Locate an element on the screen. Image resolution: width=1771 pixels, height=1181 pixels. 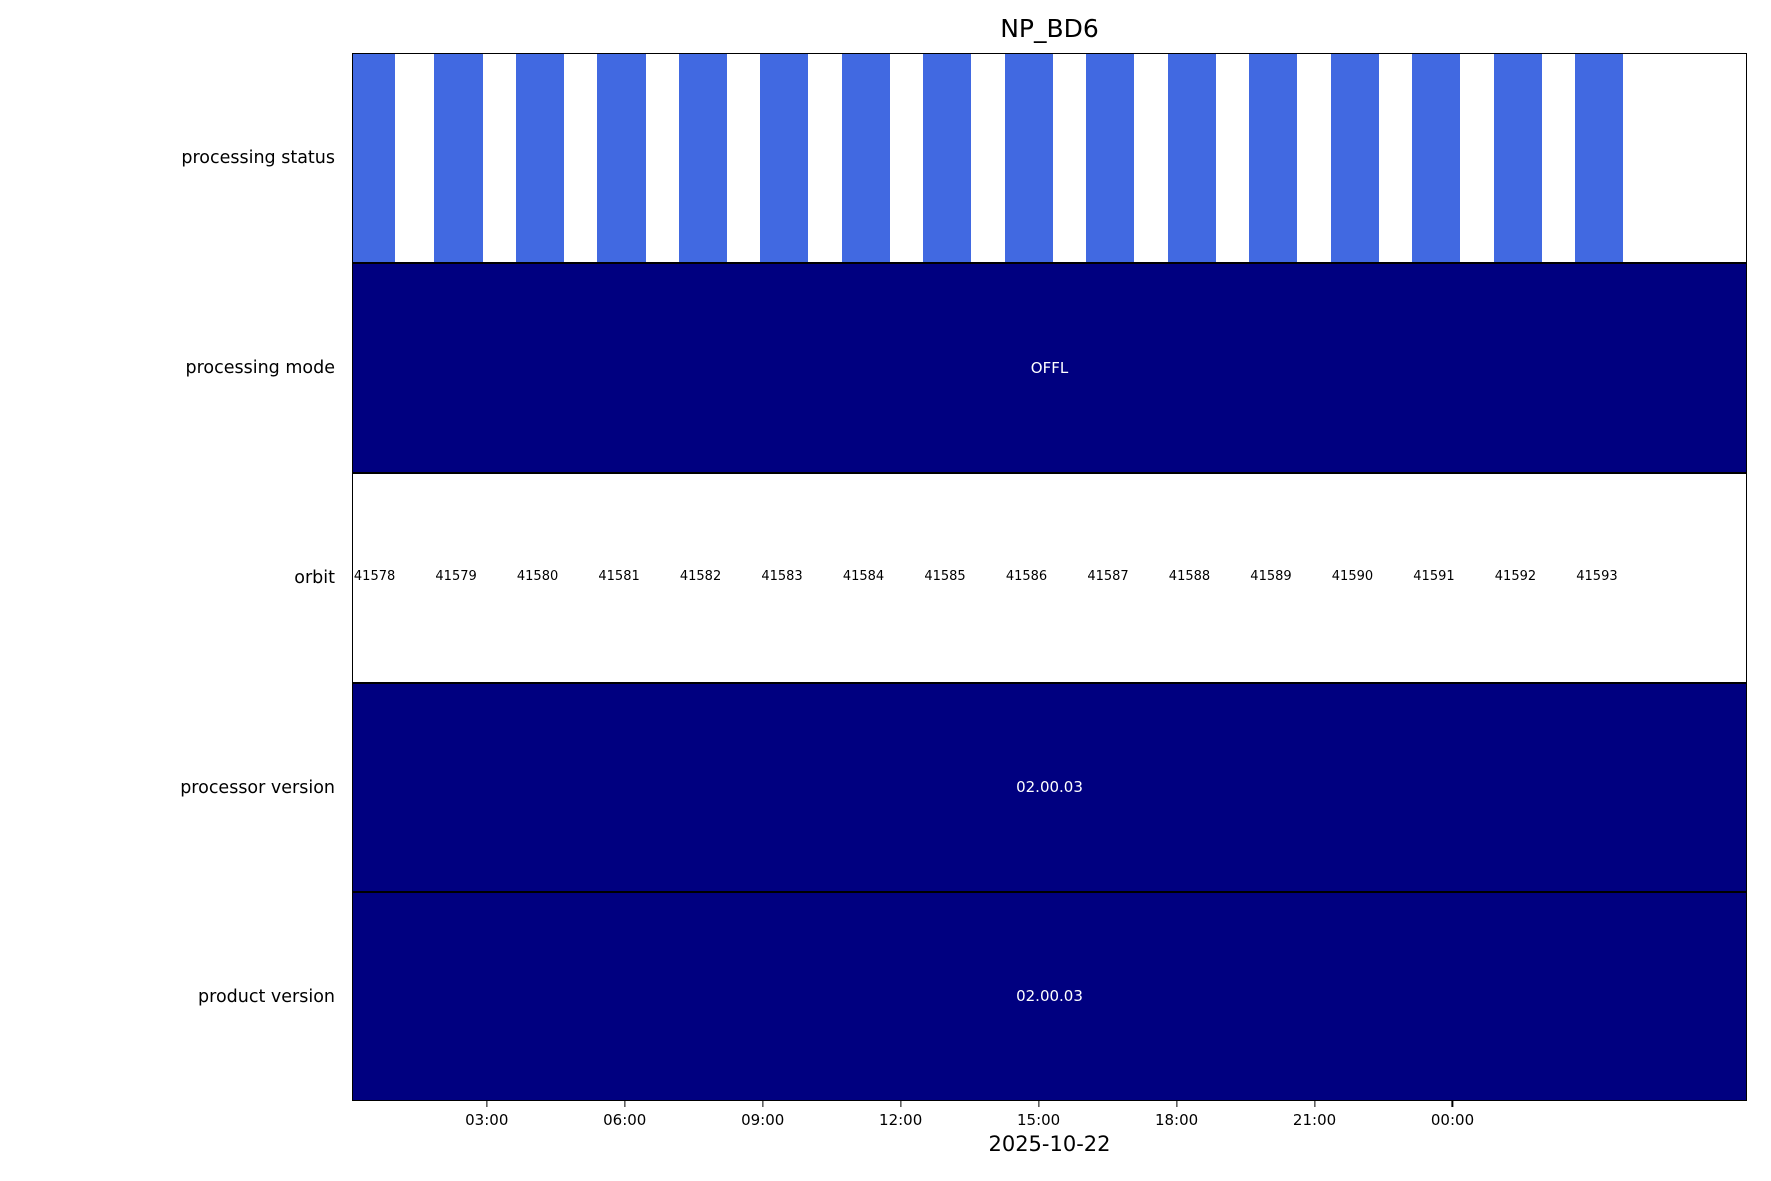
x-axis-tick-label: 06:00 is located at coordinates (625, 1120).